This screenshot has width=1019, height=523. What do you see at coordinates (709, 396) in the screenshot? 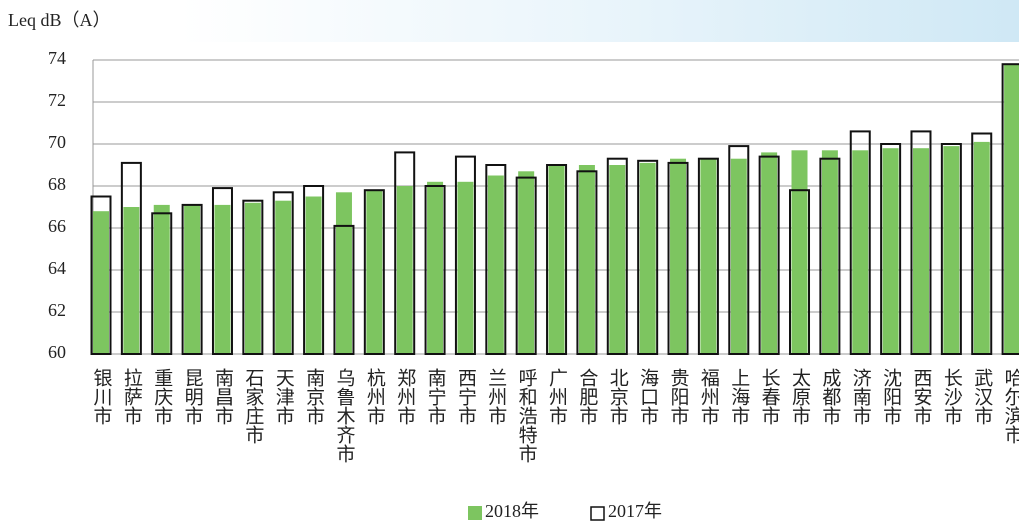
I see `x-tick-label: 福州市` at bounding box center [709, 396].